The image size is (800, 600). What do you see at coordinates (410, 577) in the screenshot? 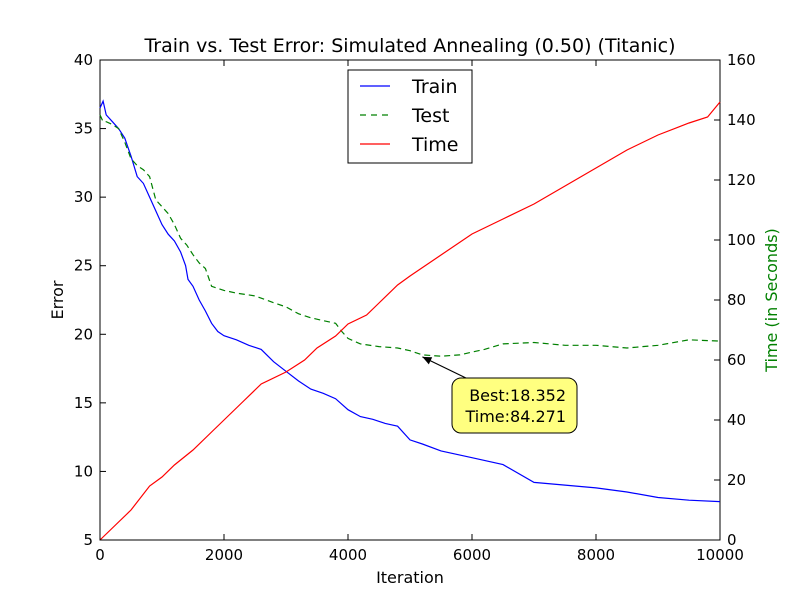
I see `x-axis-title: Iteration` at bounding box center [410, 577].